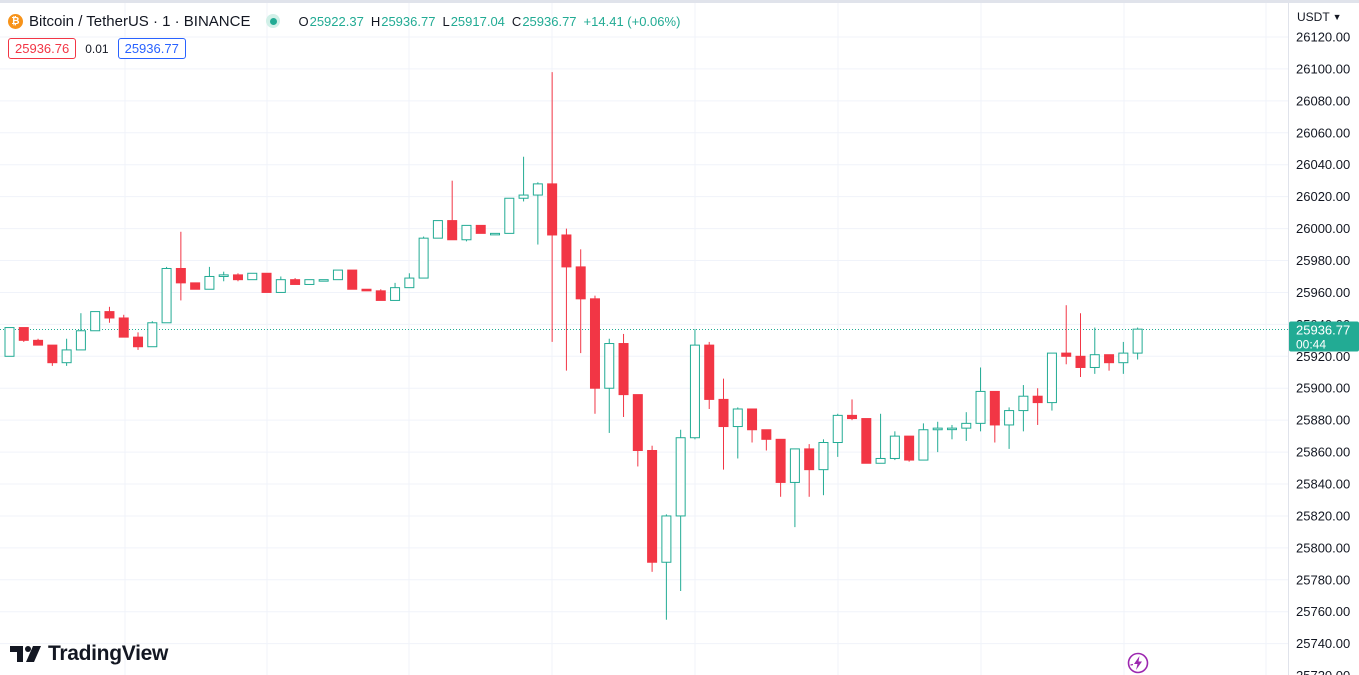  I want to click on current-price-value: 25936.77, so click(1323, 330).